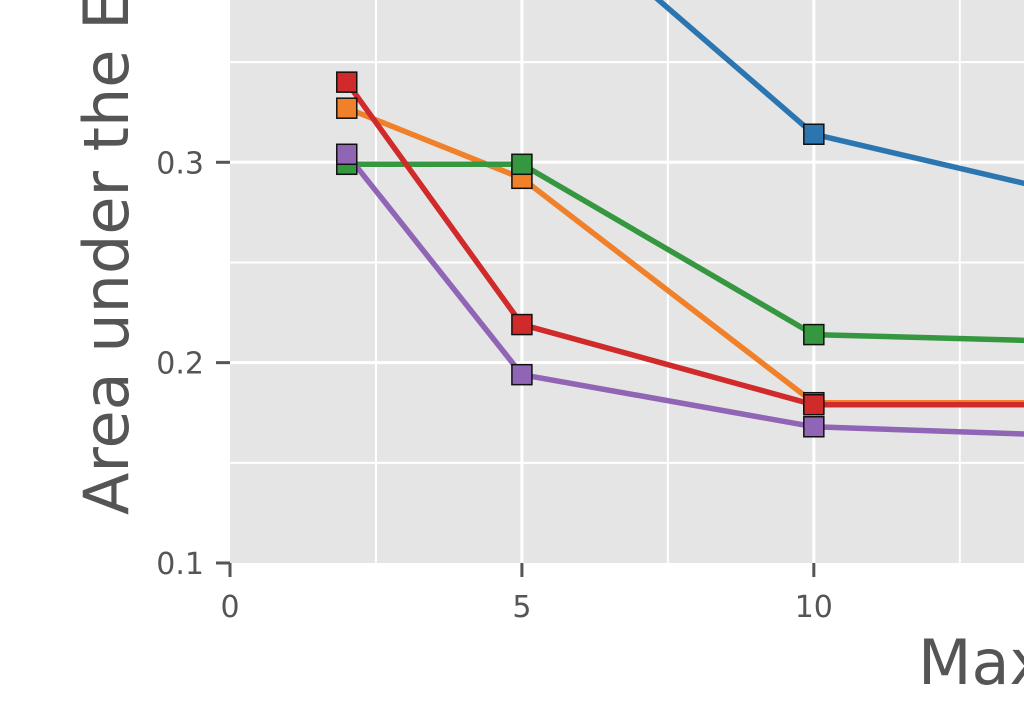 The height and width of the screenshot is (716, 1024). I want to click on x-tick-label: 10, so click(814, 607).